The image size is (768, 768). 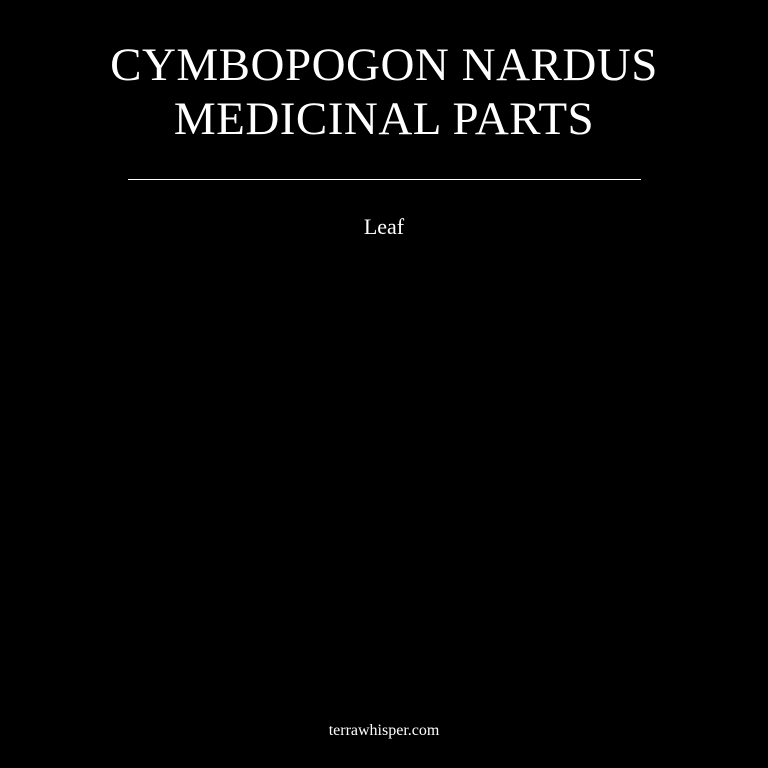 I want to click on list-item: Leaf, so click(x=384, y=226).